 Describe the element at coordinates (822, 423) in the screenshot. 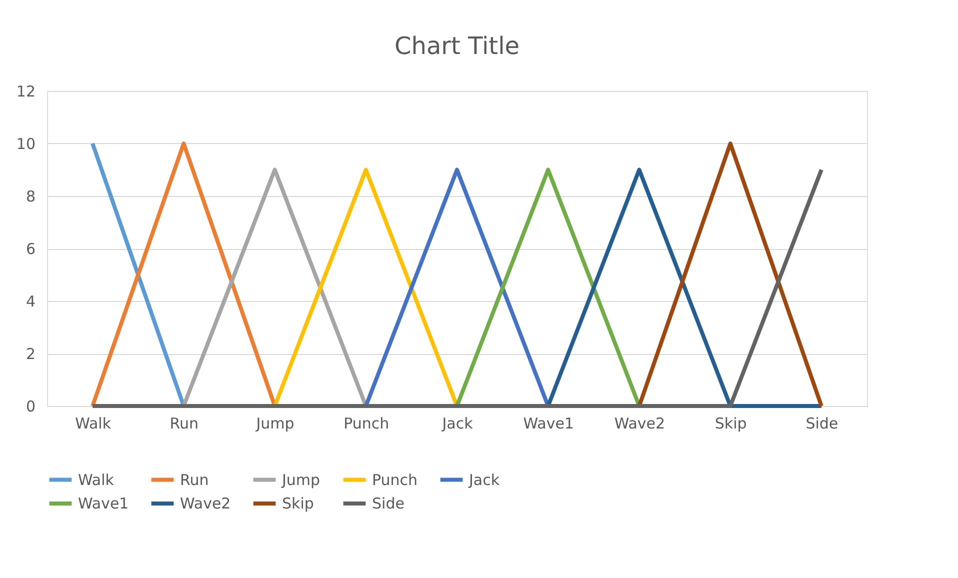

I see `x-tick-label: Side` at that location.